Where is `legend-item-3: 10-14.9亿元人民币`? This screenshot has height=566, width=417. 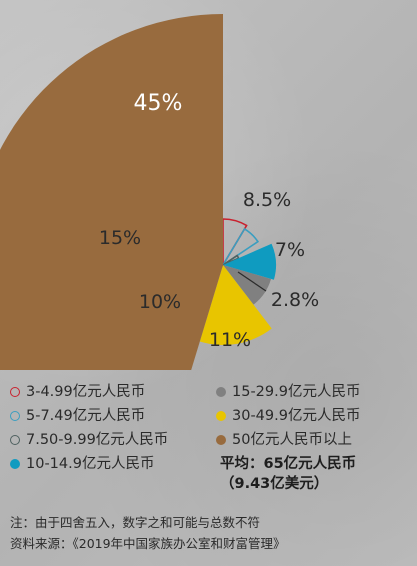
legend-item-3: 10-14.9亿元人民币 is located at coordinates (89, 464).